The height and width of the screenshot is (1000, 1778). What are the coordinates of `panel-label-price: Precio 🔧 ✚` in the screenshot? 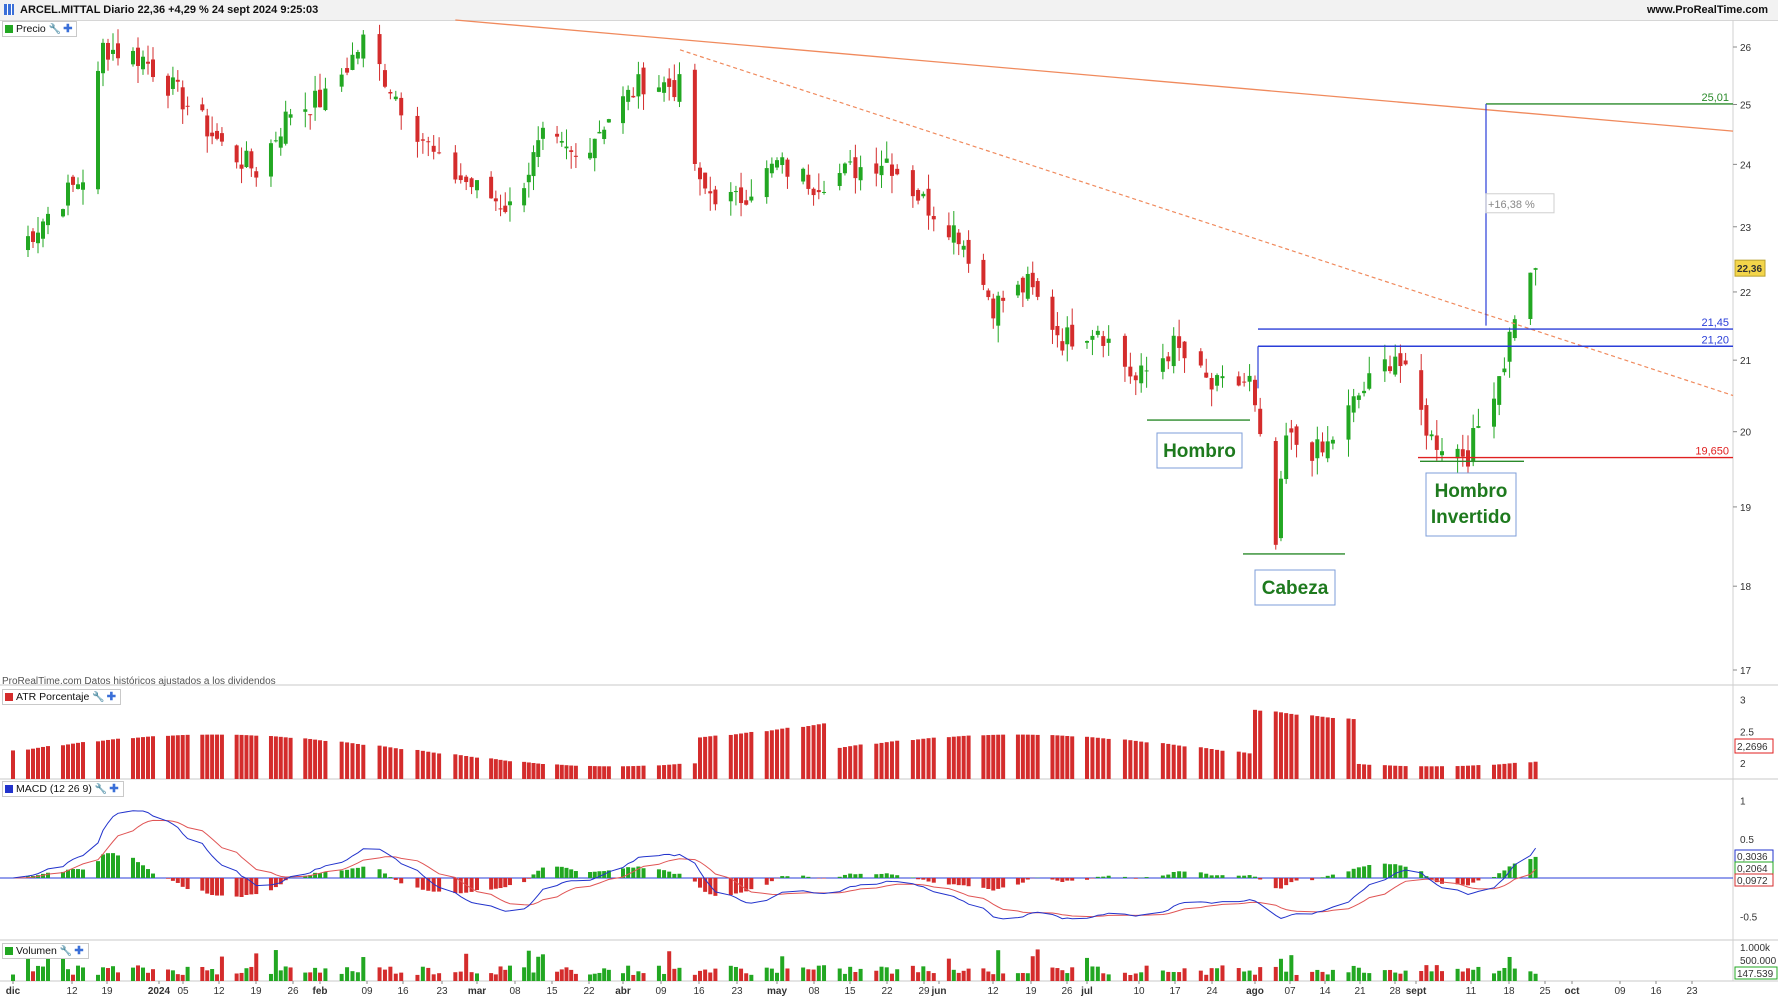 It's located at (40, 29).